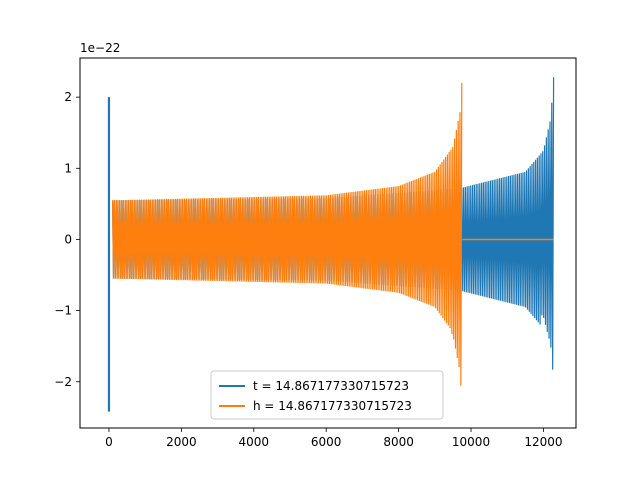 Image resolution: width=640 pixels, height=480 pixels. Describe the element at coordinates (100, 48) in the screenshot. I see `y-offset-label: 1e−22` at that location.